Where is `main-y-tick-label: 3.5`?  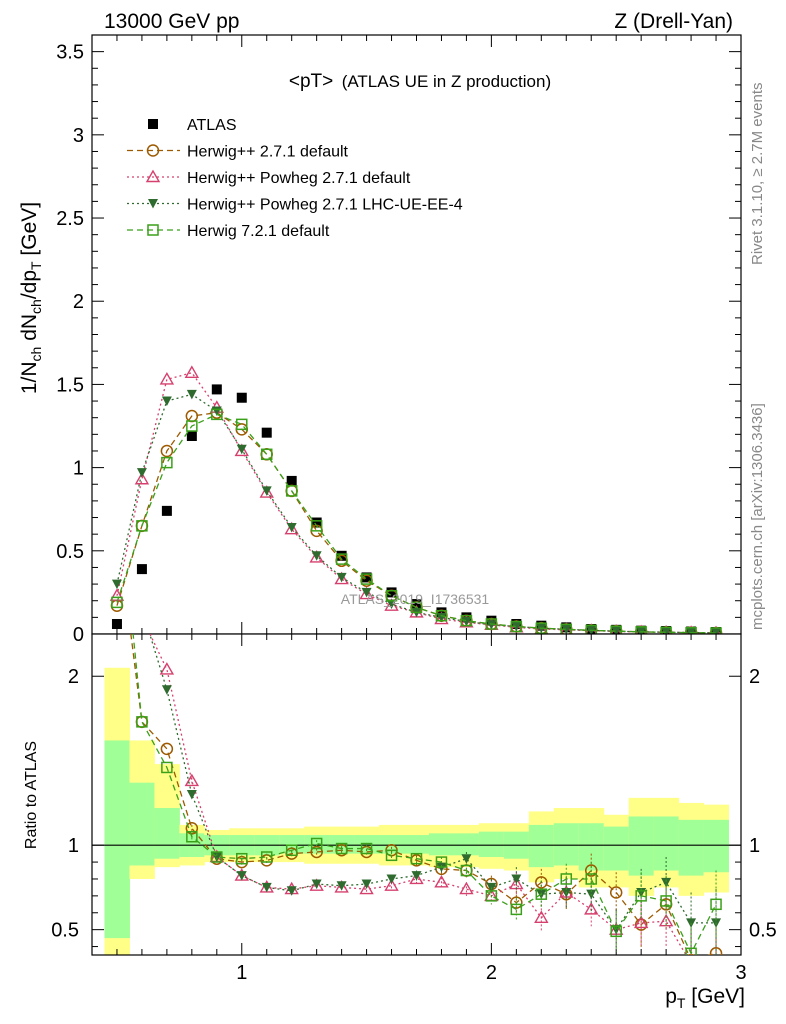 main-y-tick-label: 3.5 is located at coordinates (70, 53).